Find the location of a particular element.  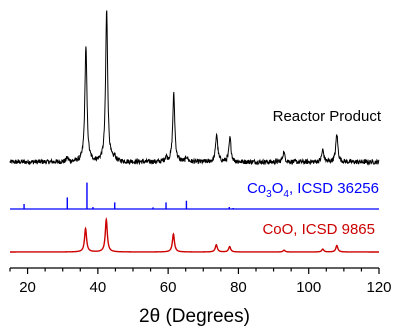

label-co3o4-subscript-2: 4 is located at coordinates (286, 194).